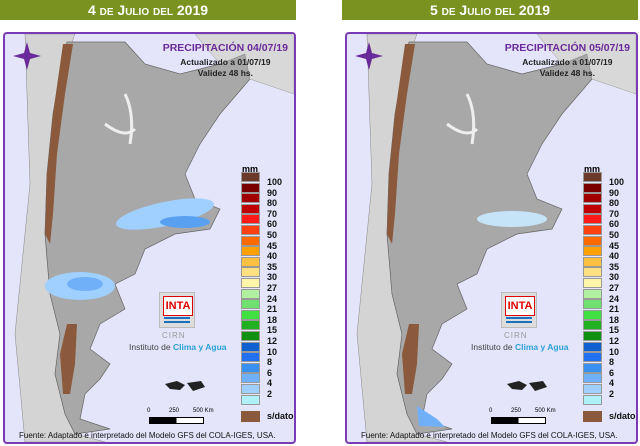 Image resolution: width=640 pixels, height=446 pixels. I want to click on legend-label: 30, so click(614, 277).